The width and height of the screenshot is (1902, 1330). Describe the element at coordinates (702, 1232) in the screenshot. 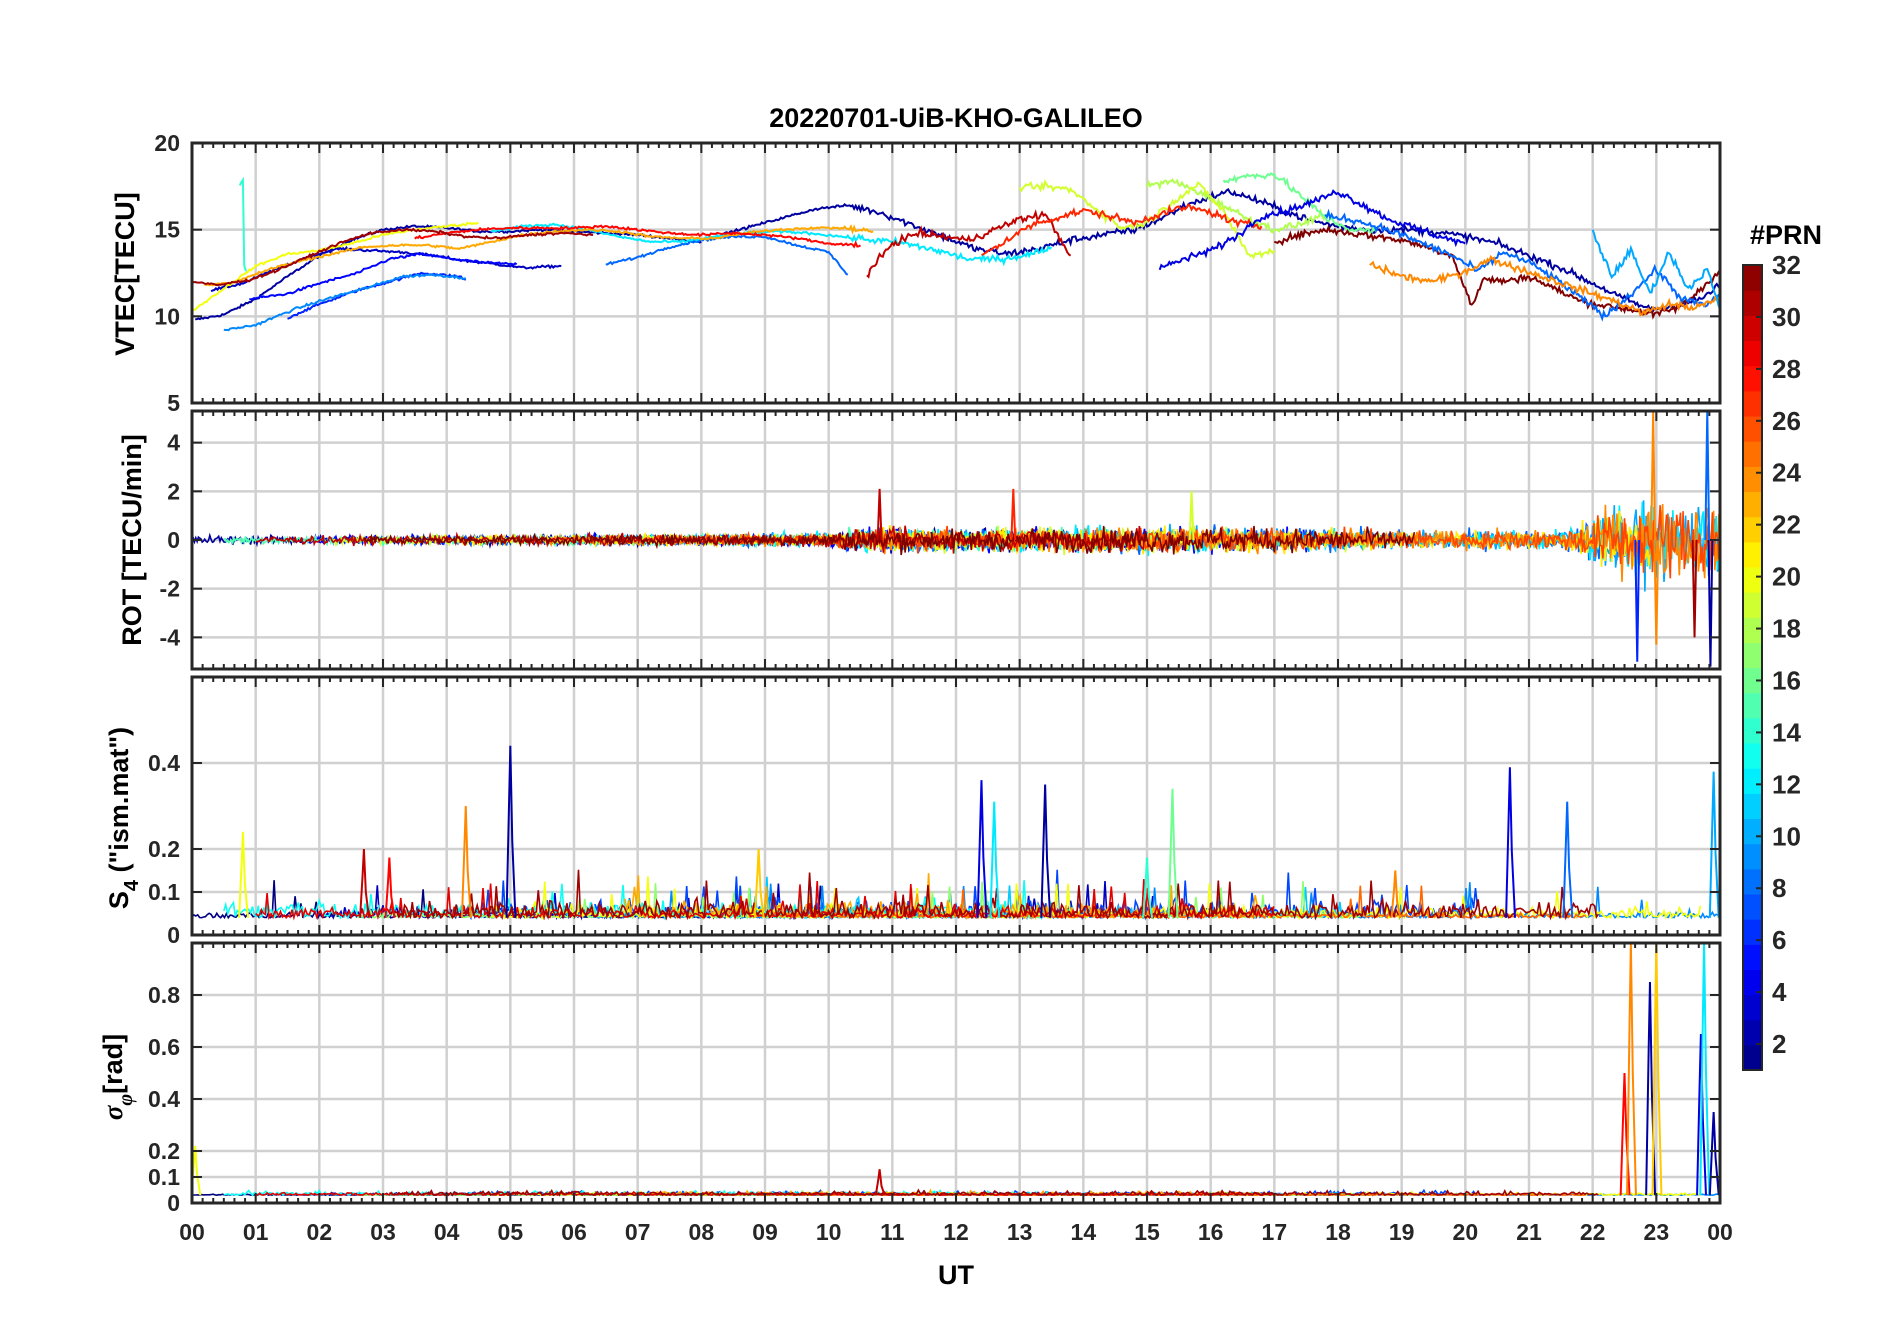

I see `x-tick-label: 08` at that location.